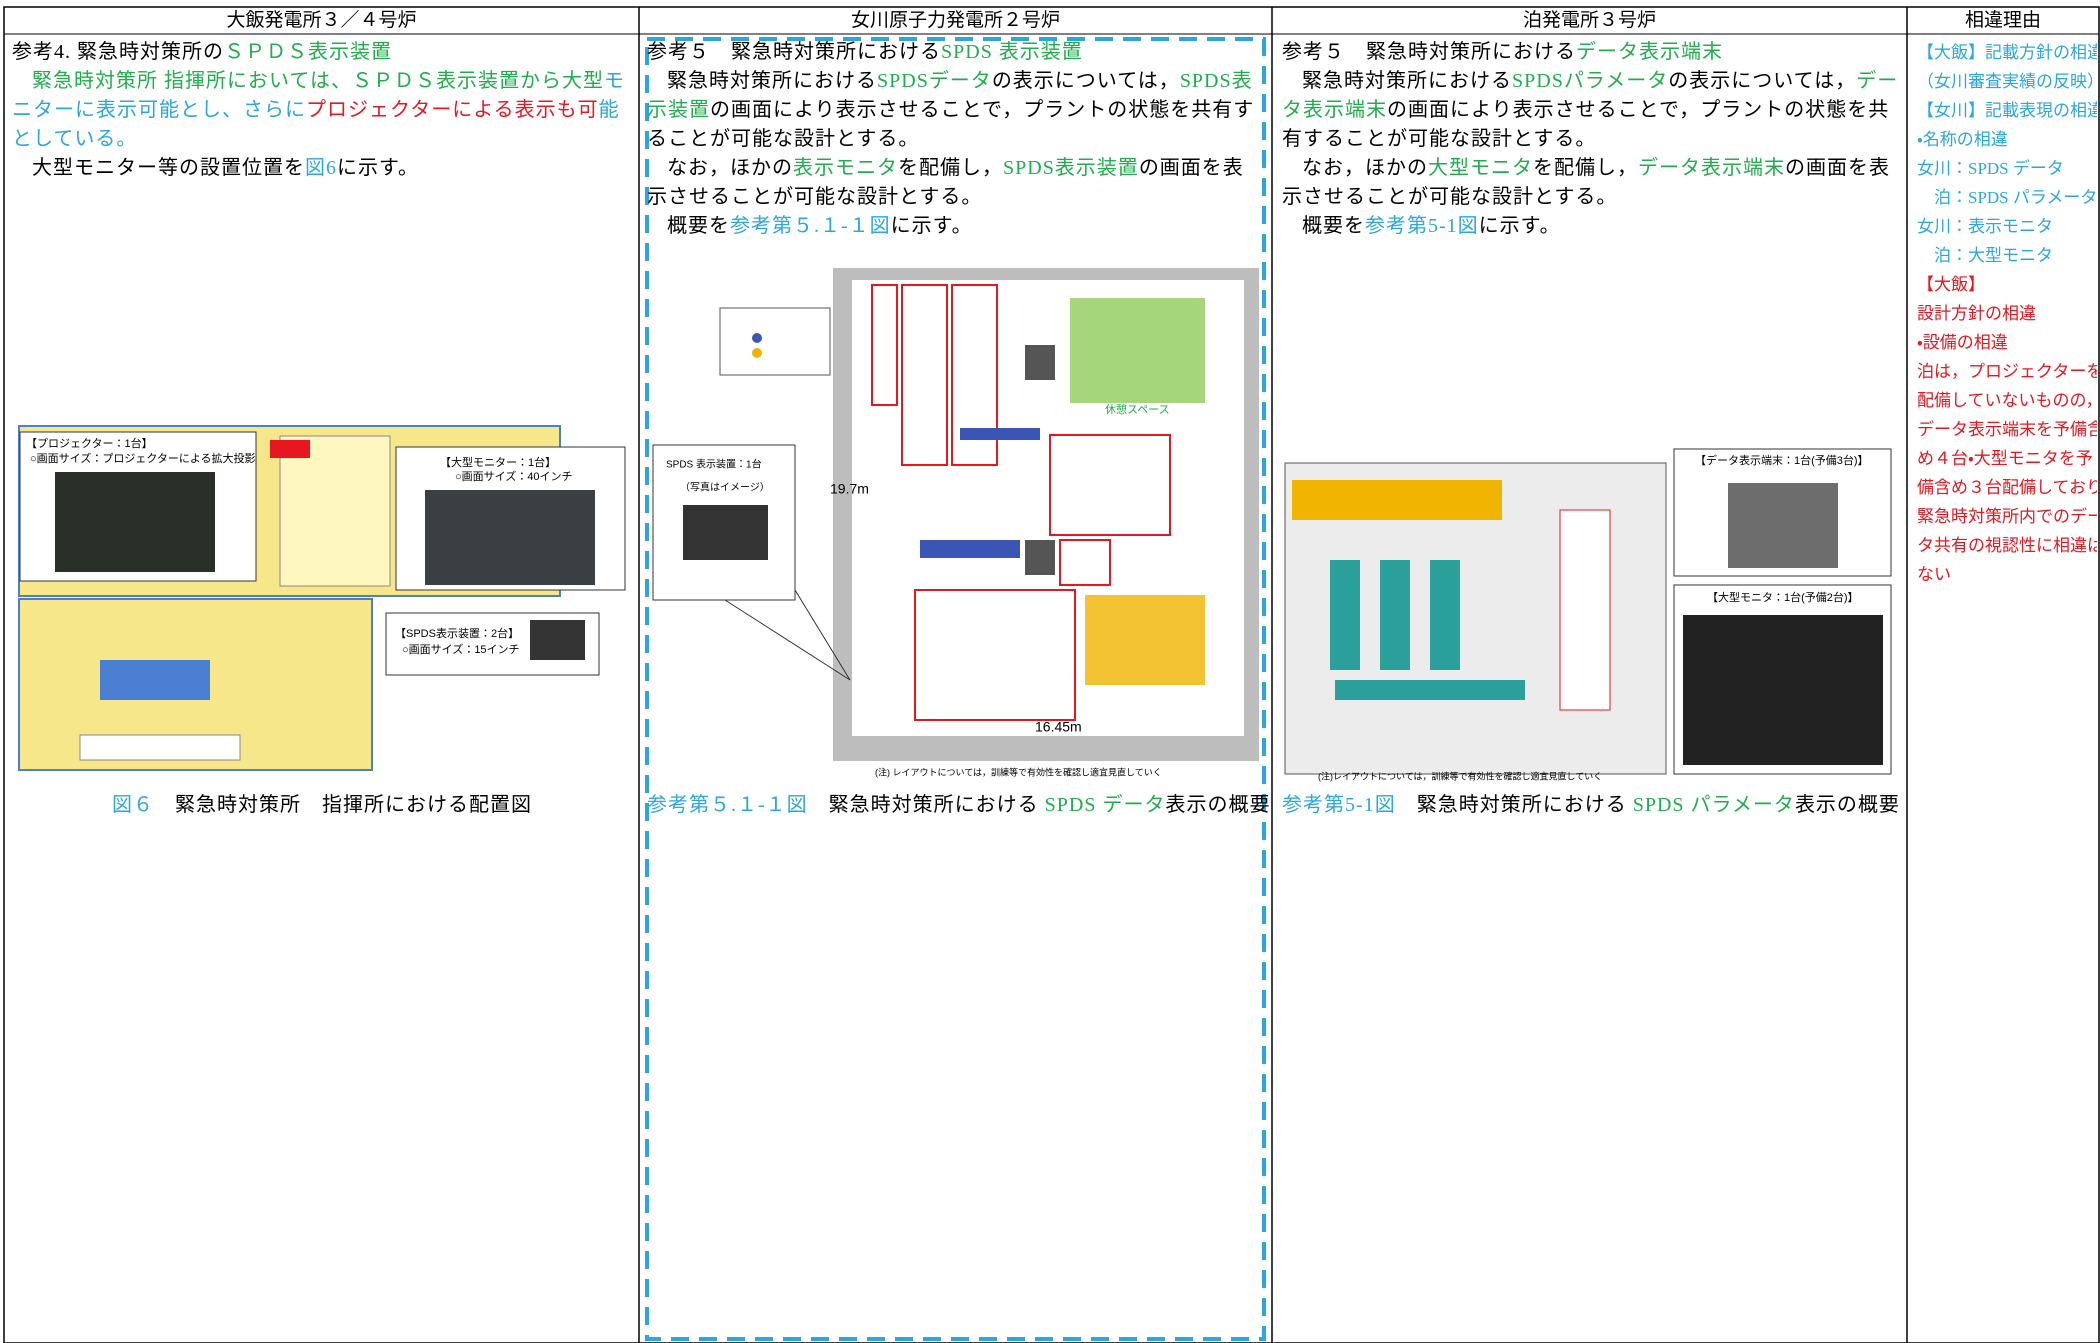 The image size is (2100, 1343). I want to click on text-run: 参考4. 緊急時対策所の, so click(118, 52).